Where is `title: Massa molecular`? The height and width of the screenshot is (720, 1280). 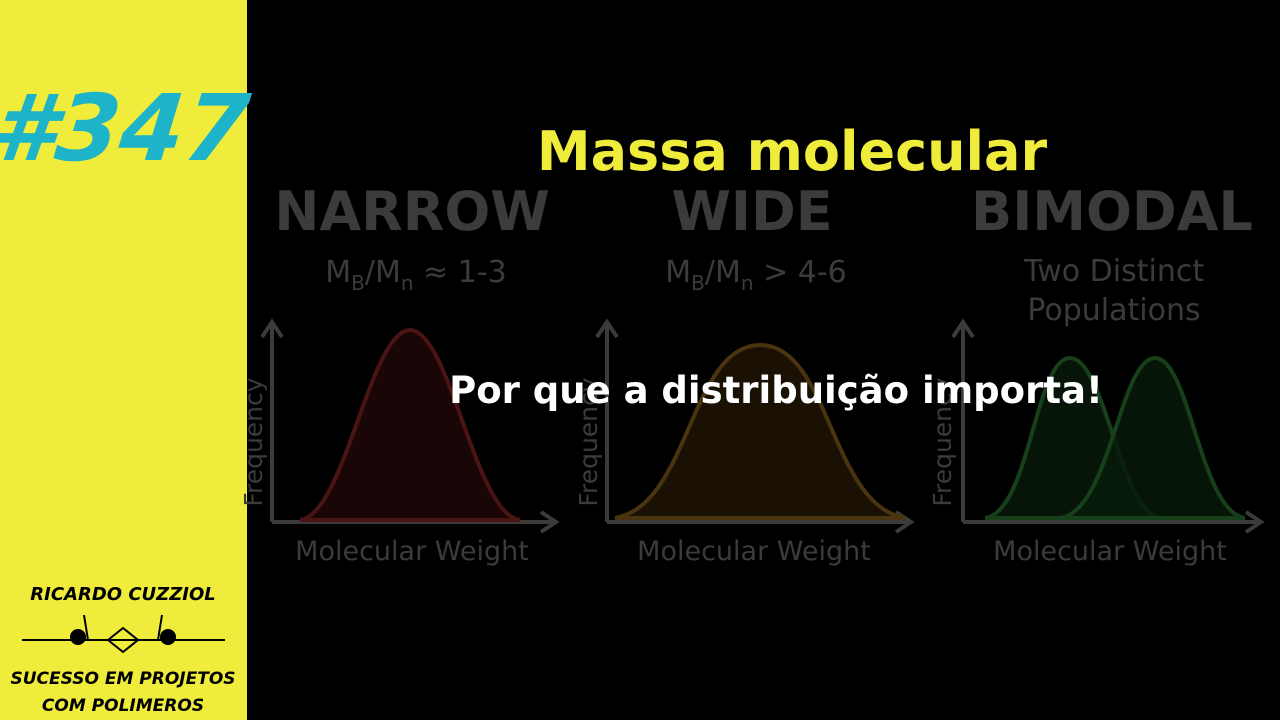 title: Massa molecular is located at coordinates (792, 151).